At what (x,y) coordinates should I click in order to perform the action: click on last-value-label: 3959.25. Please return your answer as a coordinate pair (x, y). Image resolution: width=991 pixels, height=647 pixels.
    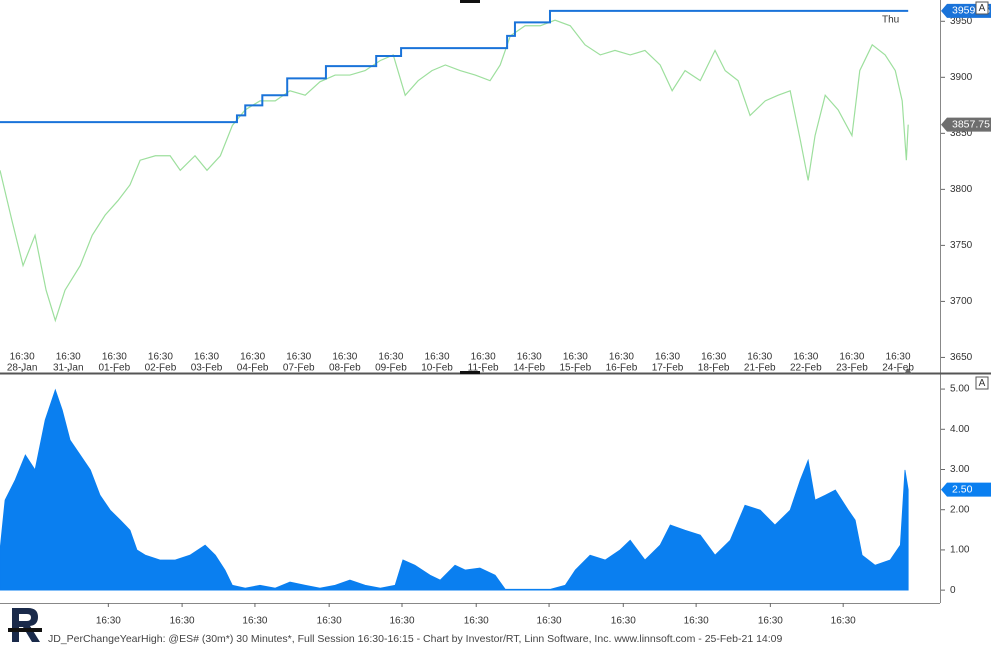
    Looking at the image, I should click on (971, 11).